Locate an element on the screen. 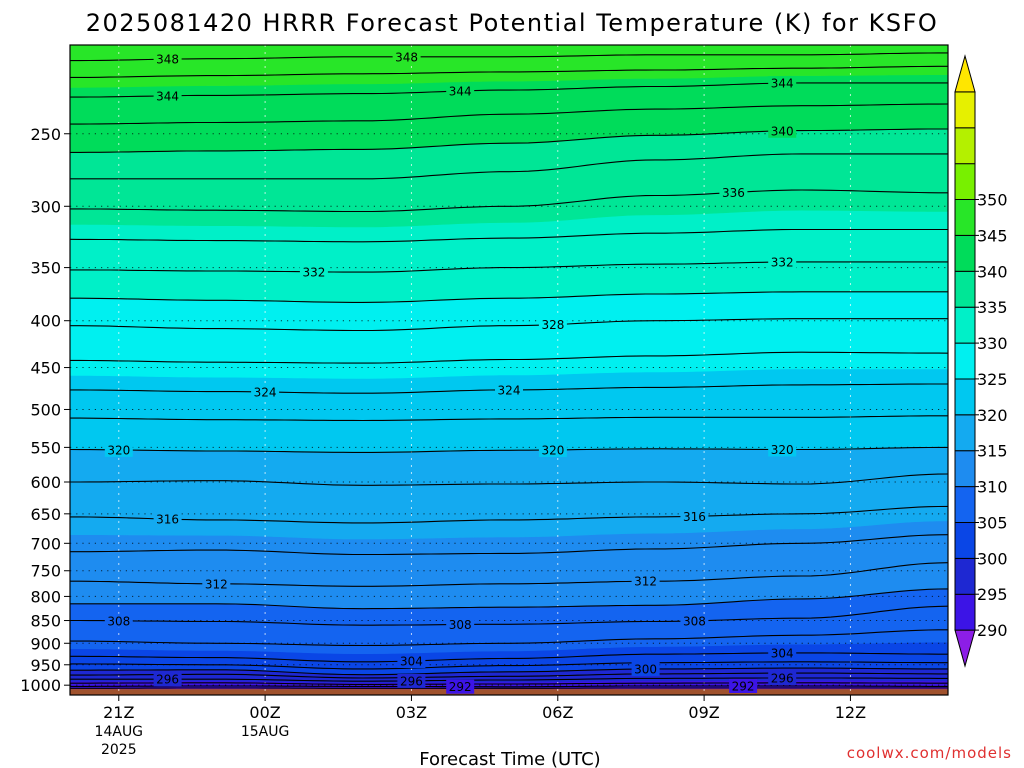 The image size is (1024, 768). colorbar-tick-label: 290 is located at coordinates (992, 630).